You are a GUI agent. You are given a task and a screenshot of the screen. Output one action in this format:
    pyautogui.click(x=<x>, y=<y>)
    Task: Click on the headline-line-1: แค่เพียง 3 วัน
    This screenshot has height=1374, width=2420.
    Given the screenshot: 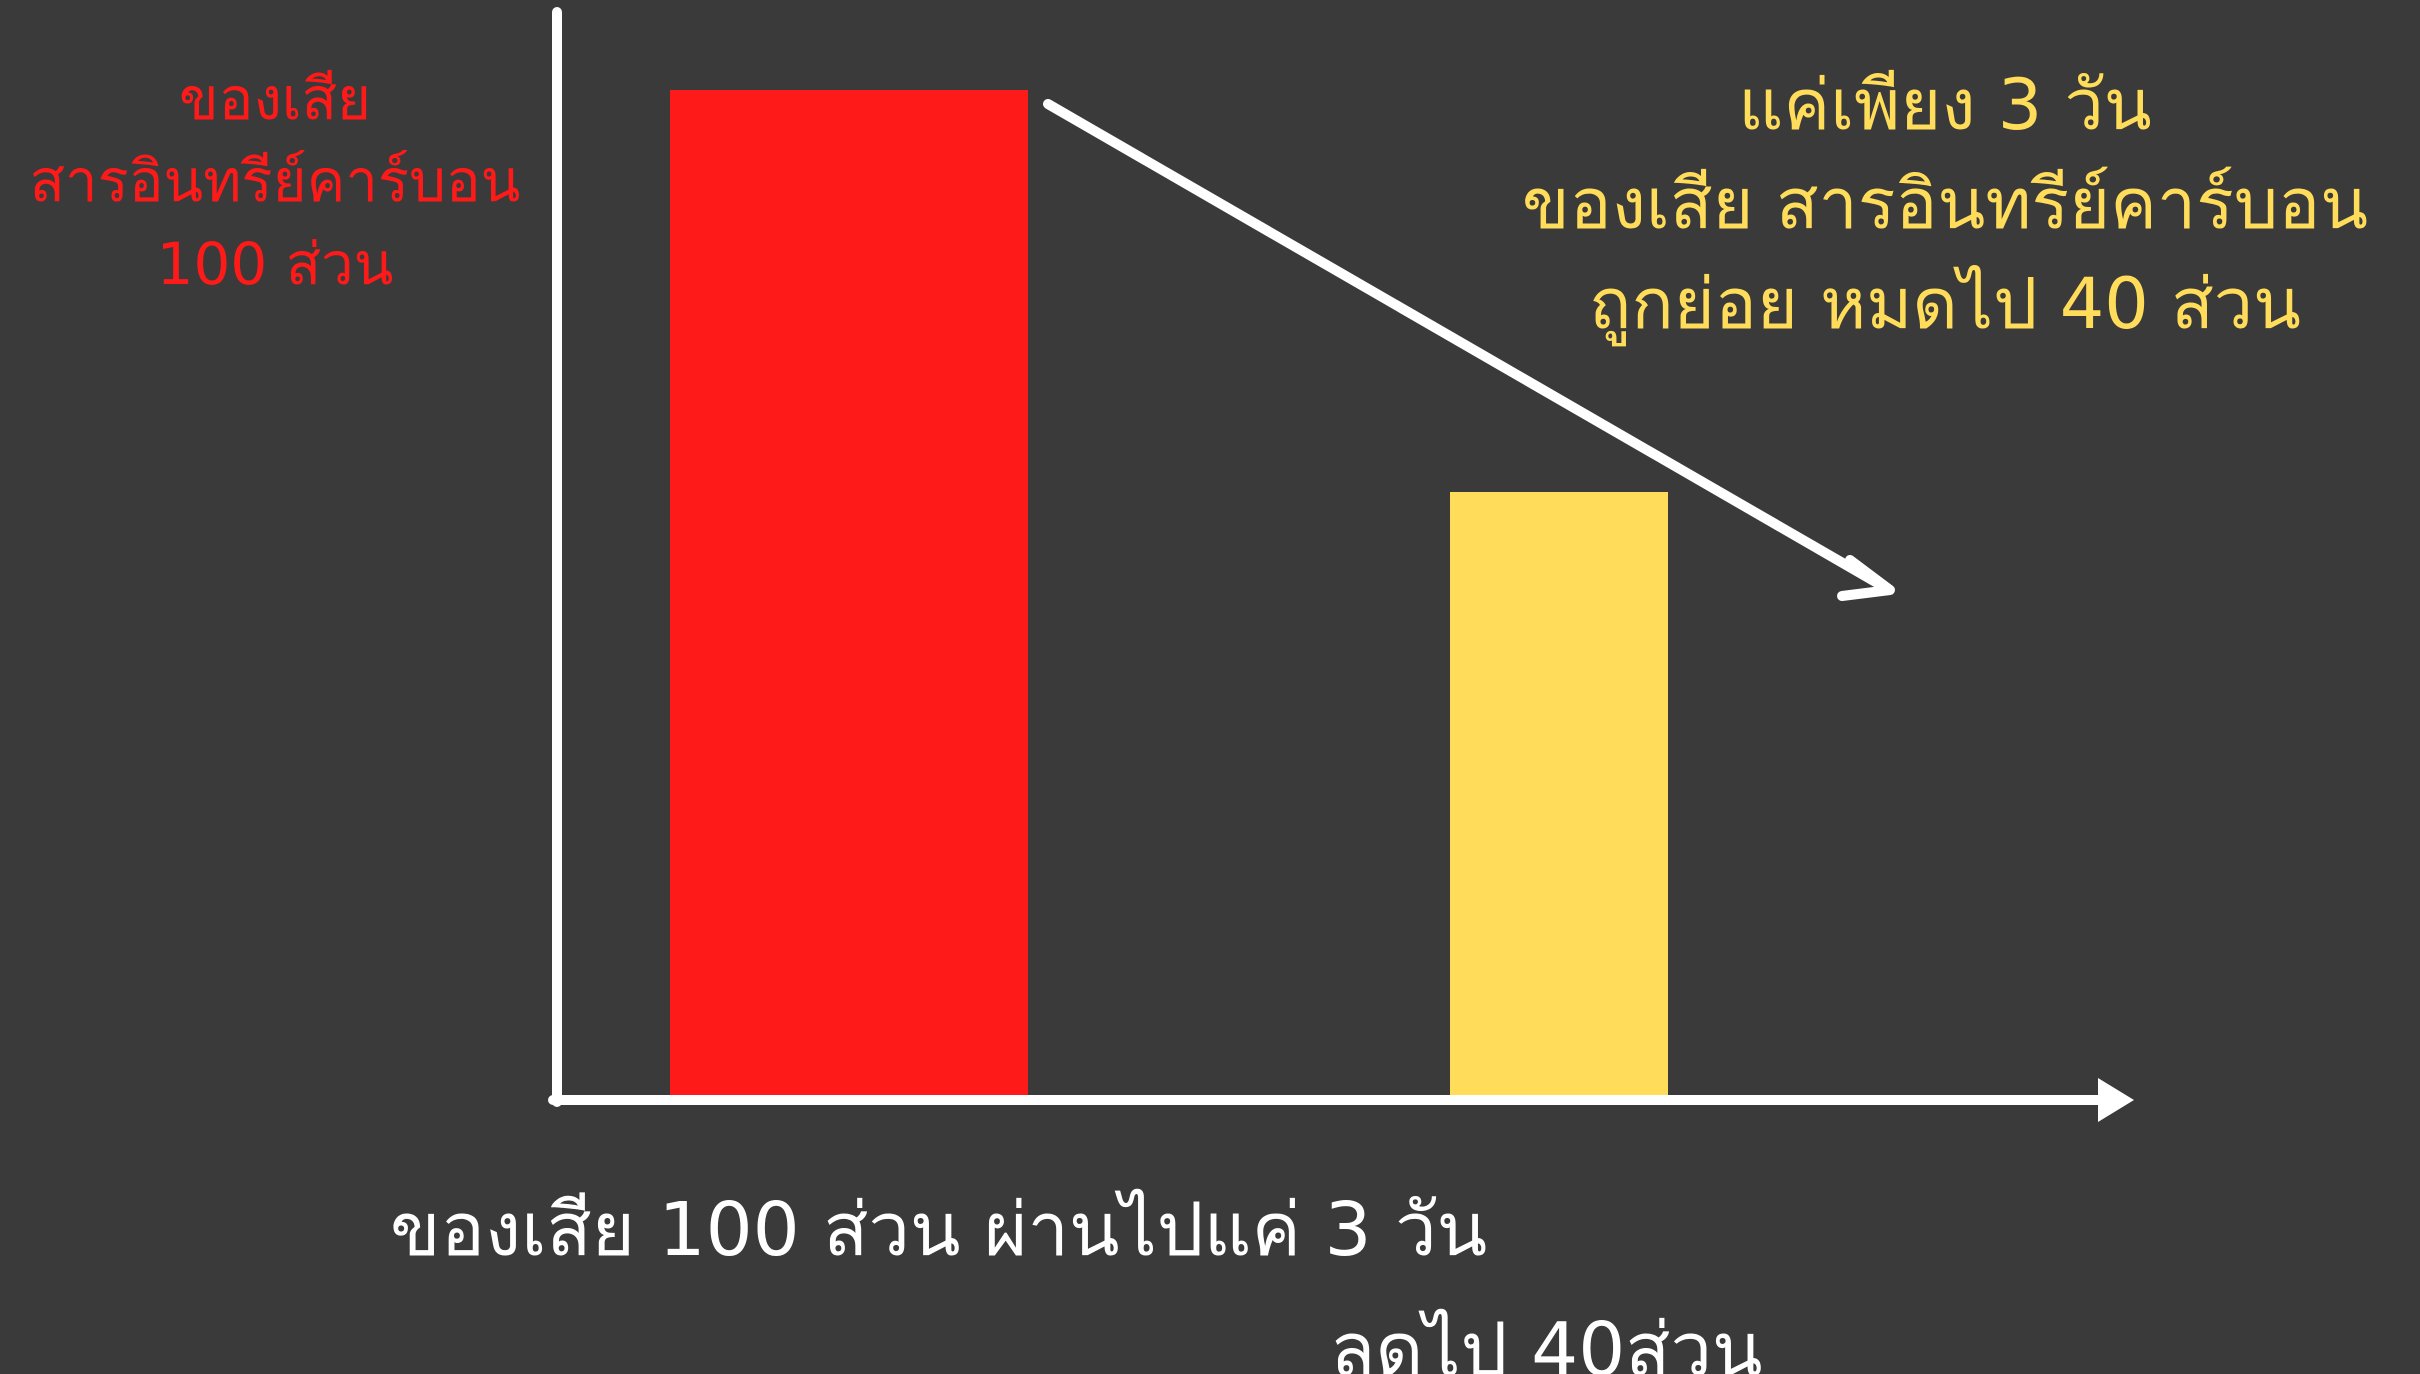 What is the action you would take?
    pyautogui.click(x=1945, y=105)
    